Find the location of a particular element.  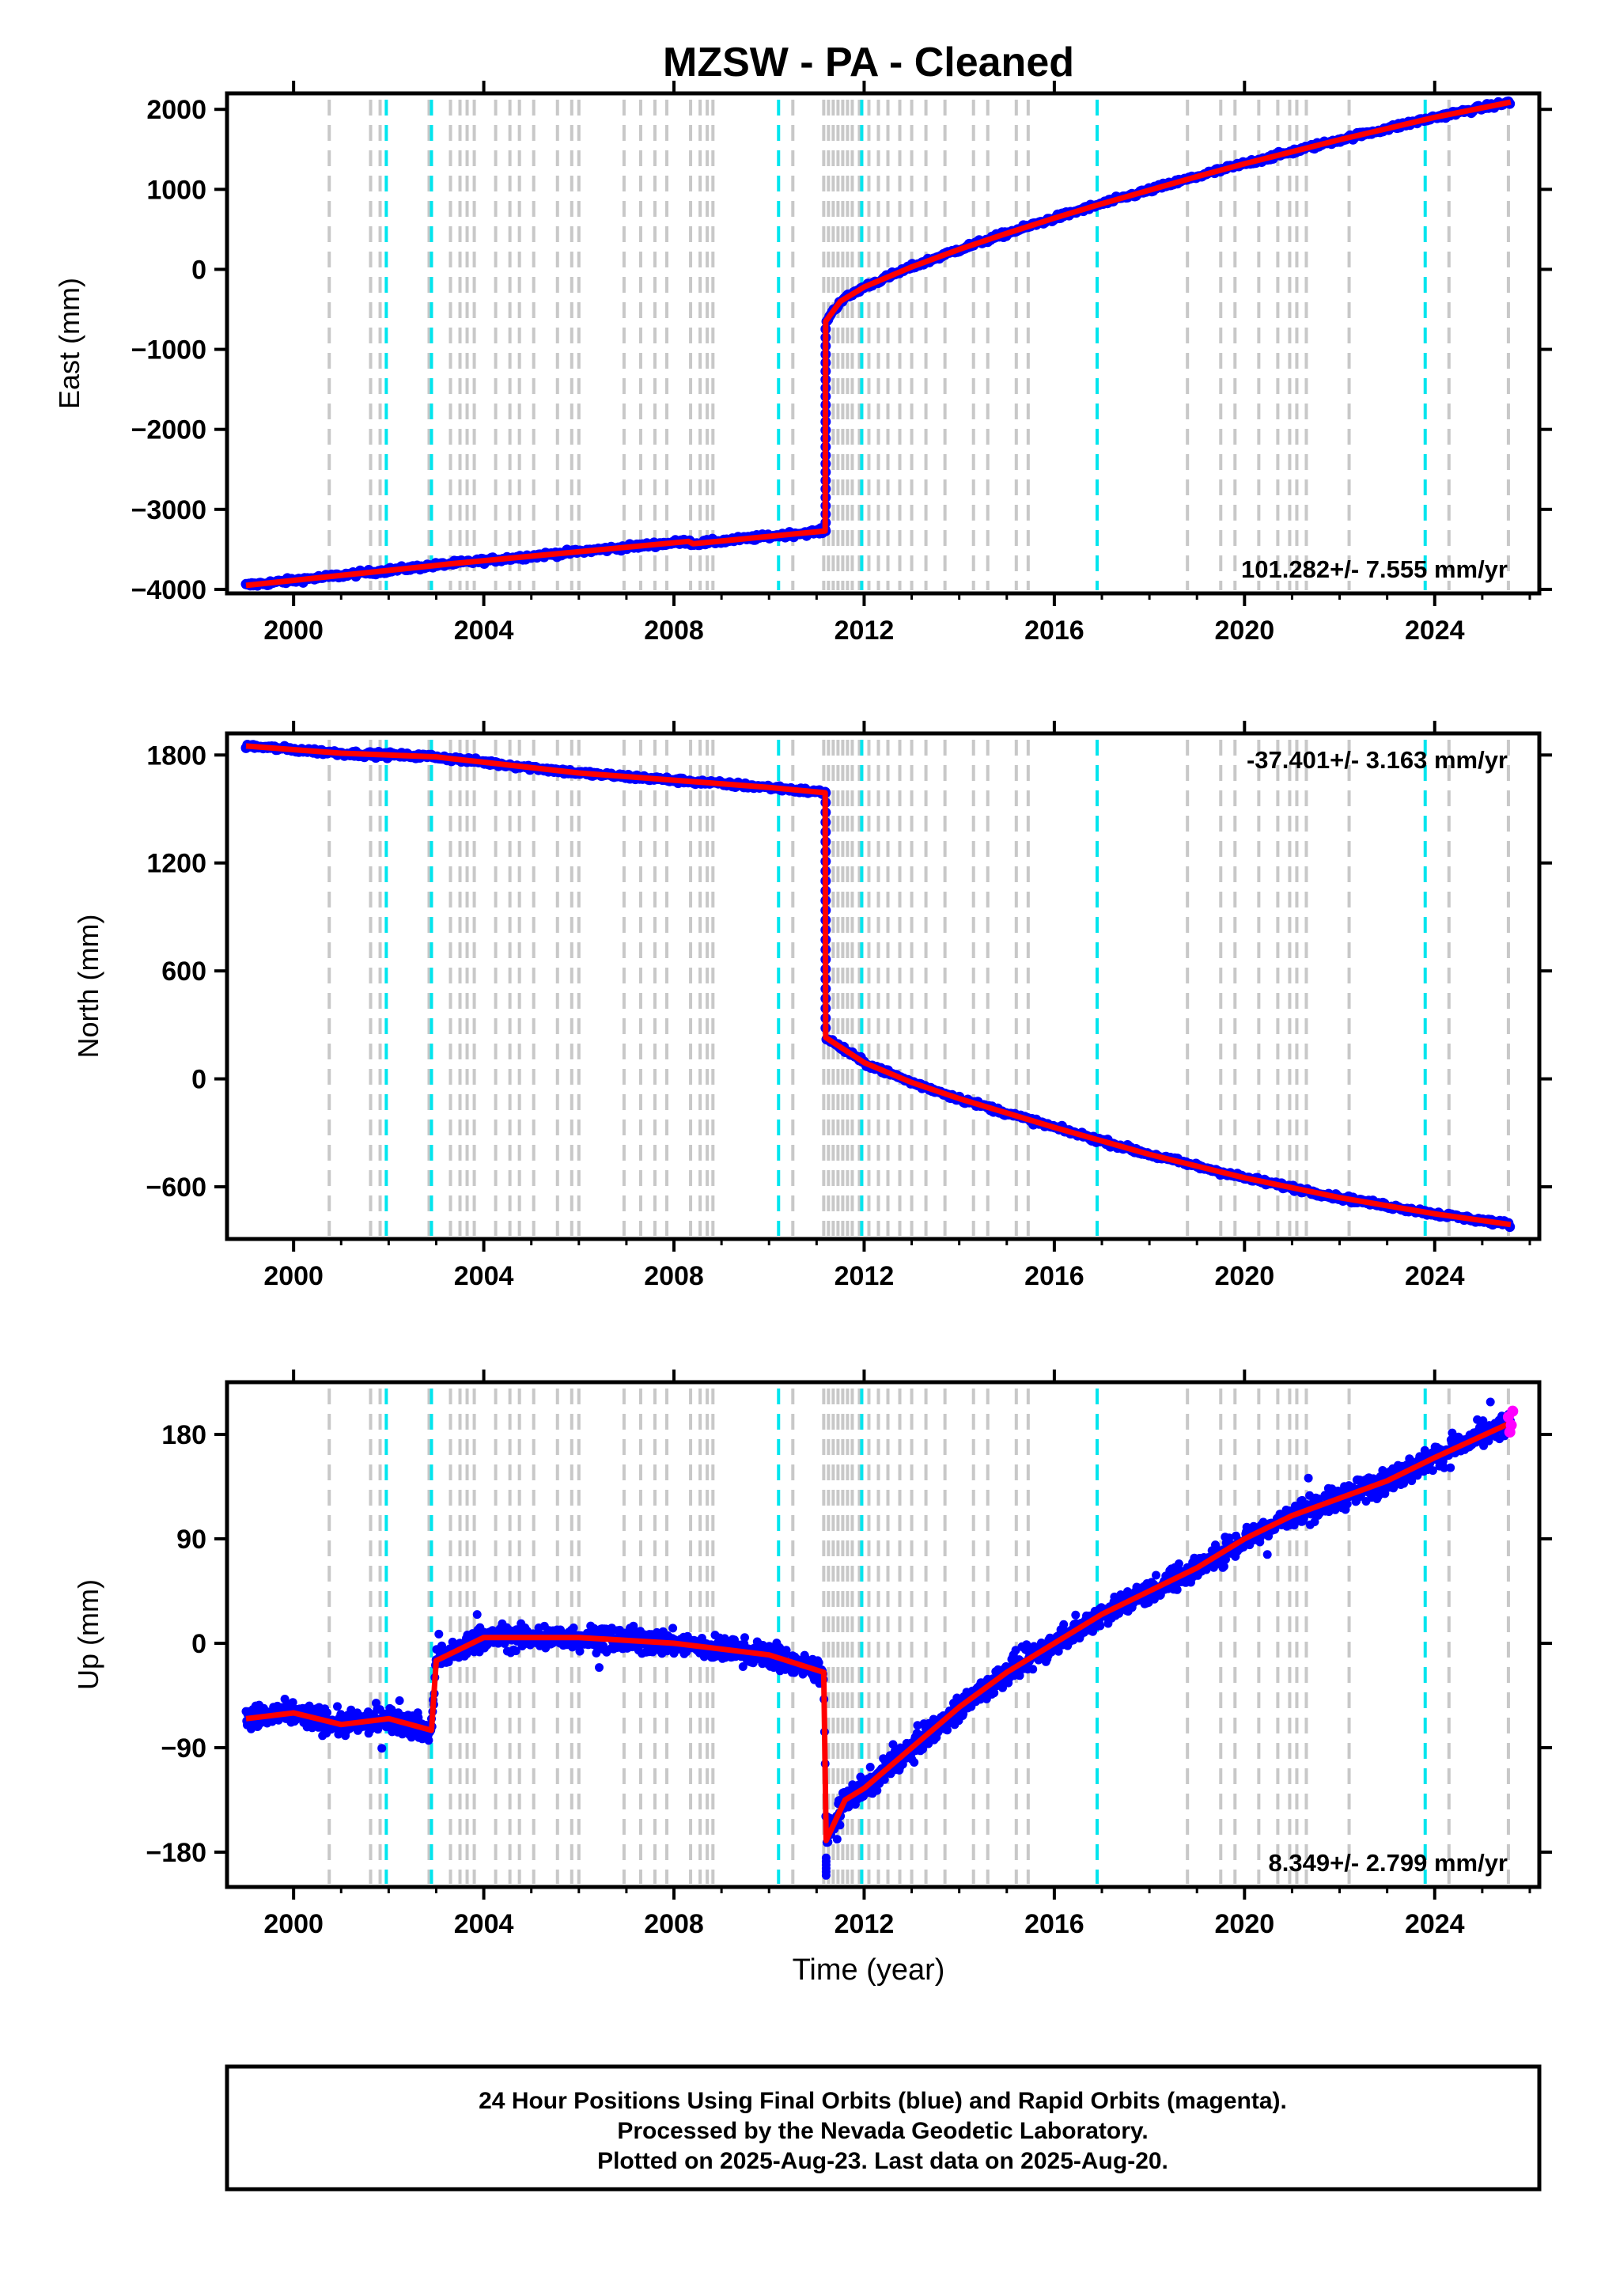

up-x-tick-label-2: 2008 is located at coordinates (674, 1924).